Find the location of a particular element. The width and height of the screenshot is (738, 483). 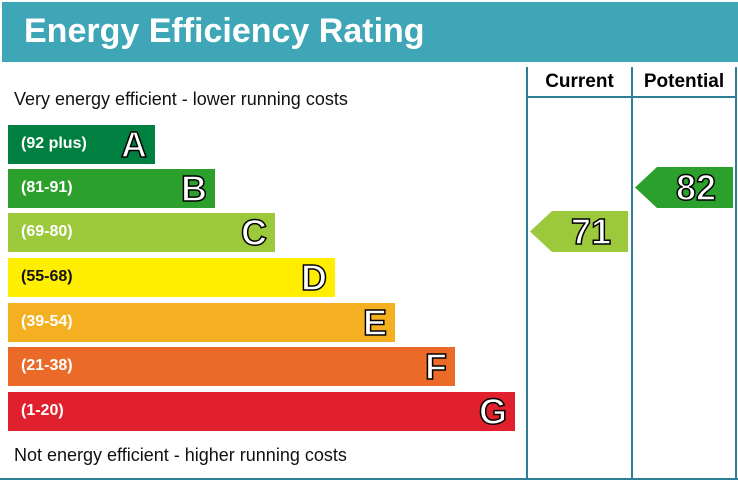

header-banner: Energy Efficiency Rating is located at coordinates (370, 32).